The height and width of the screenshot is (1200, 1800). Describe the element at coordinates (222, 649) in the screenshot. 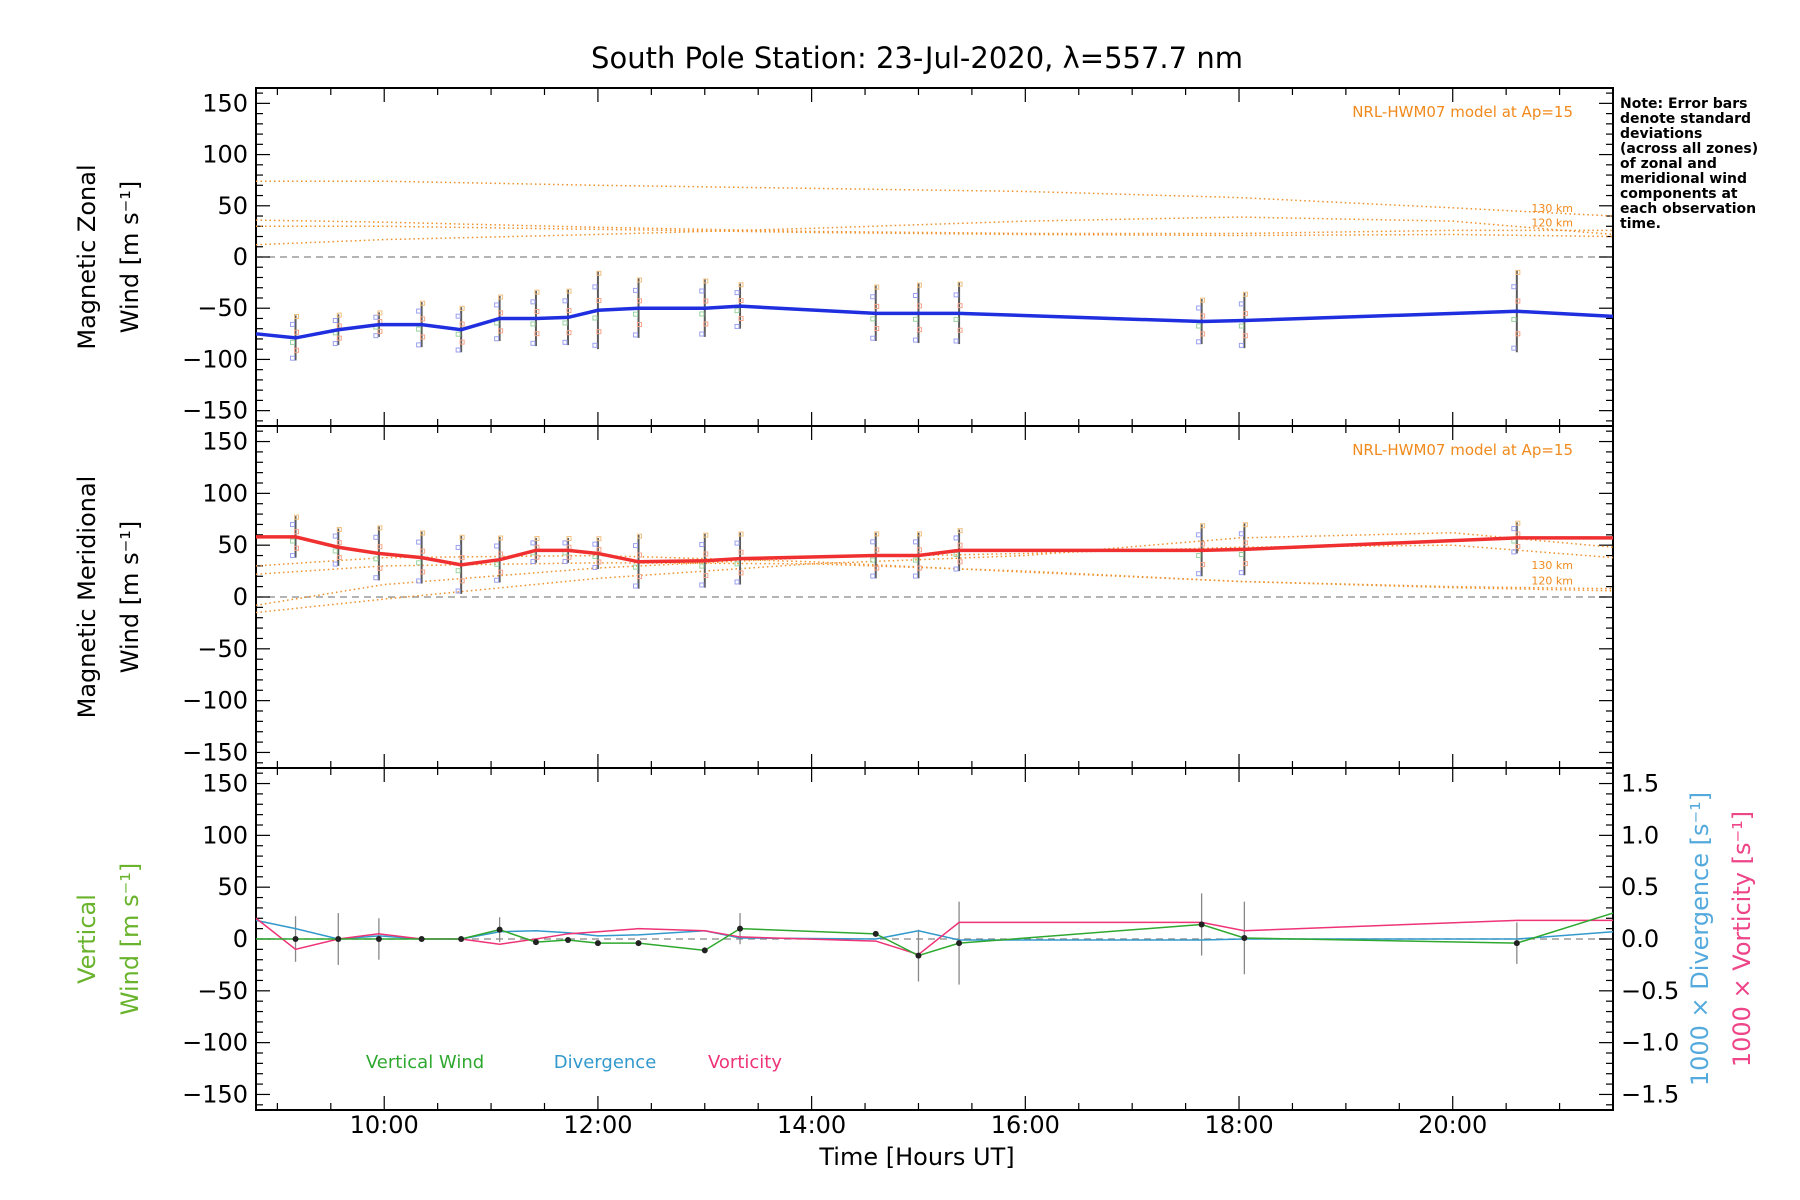

I see `y-tick-label: −50` at that location.